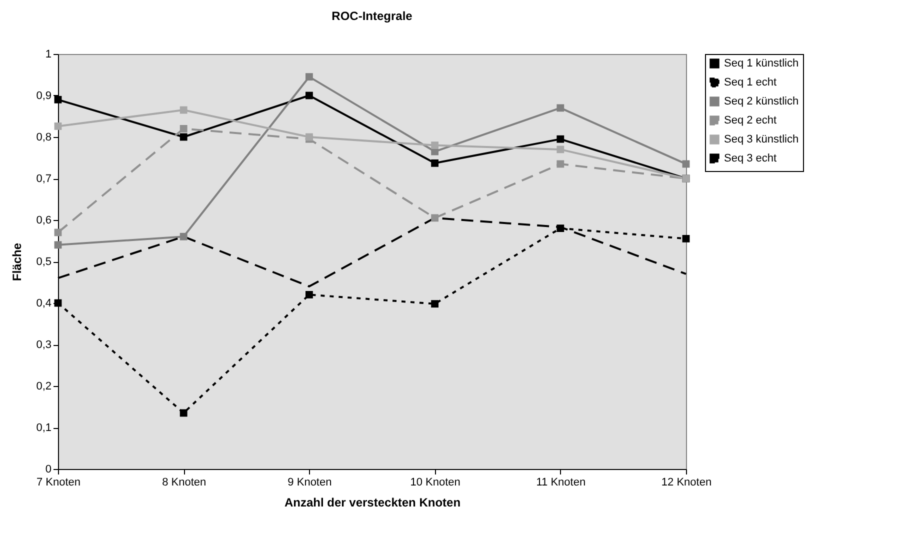  I want to click on y-tick-label: 0,3, so click(44, 345).